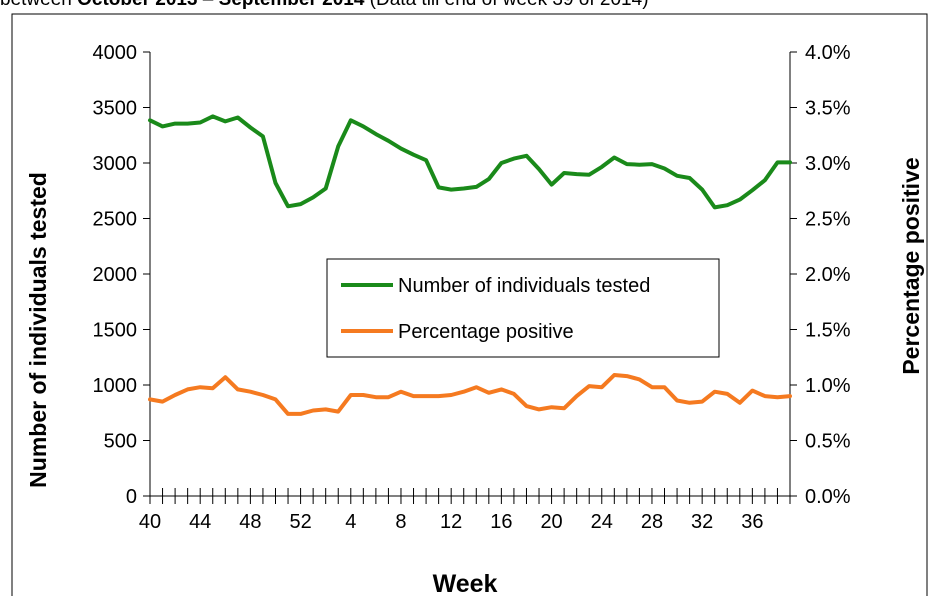  I want to click on series-line-tested, so click(470, 162).